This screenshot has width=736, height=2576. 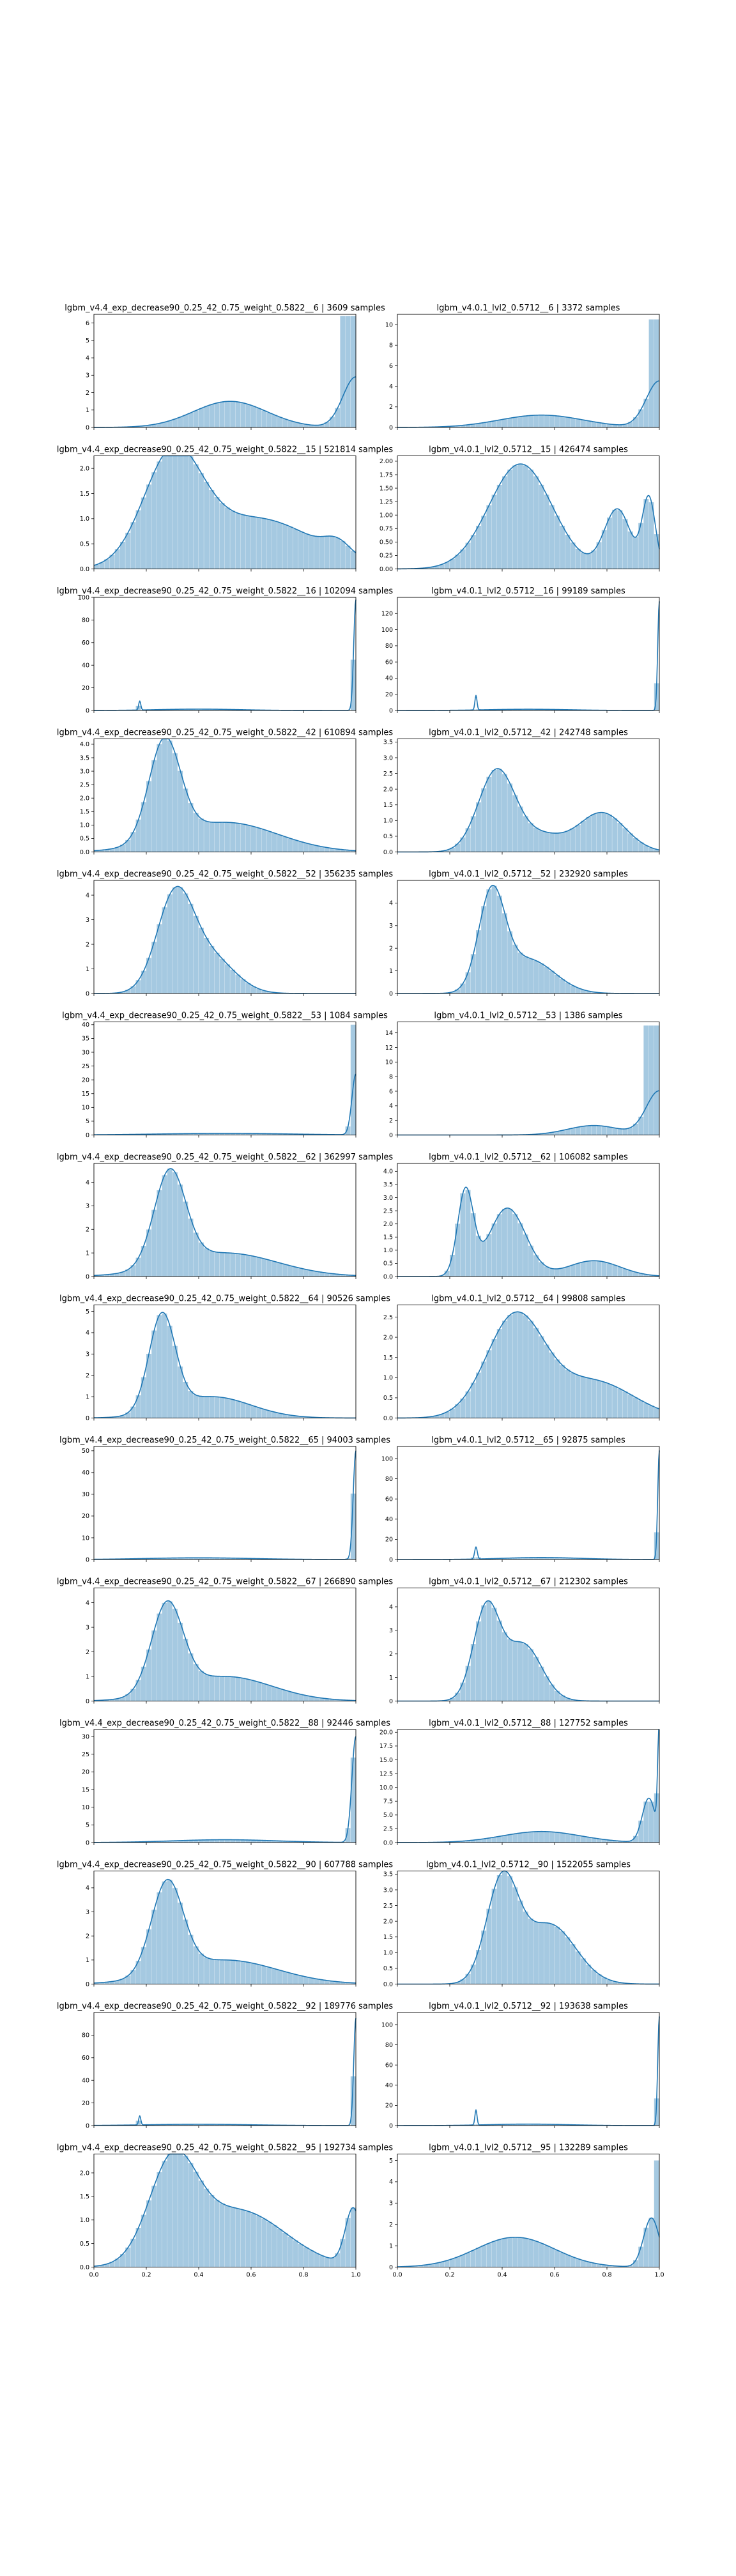 I want to click on y-tick-label: 0.5, so click(x=388, y=1968).